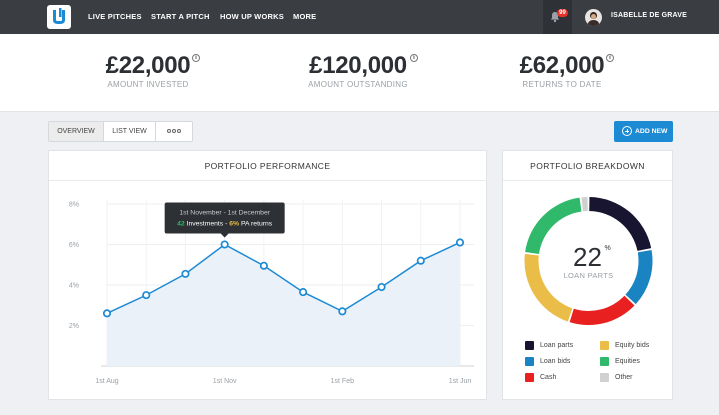 This screenshot has height=415, width=719. What do you see at coordinates (224, 235) in the screenshot?
I see `tooltip-arrow` at bounding box center [224, 235].